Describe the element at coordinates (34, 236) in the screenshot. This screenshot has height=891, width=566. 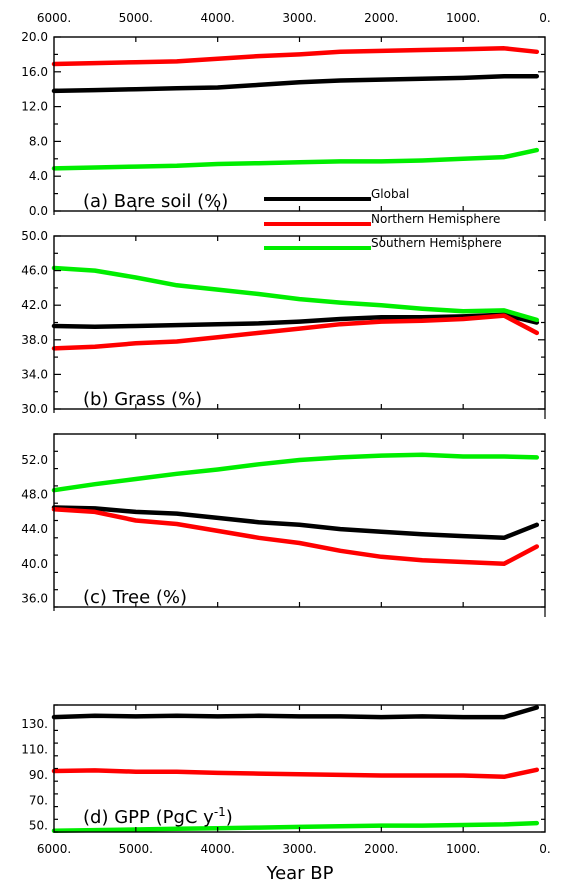
I see `y-tick-label: 50.0` at that location.